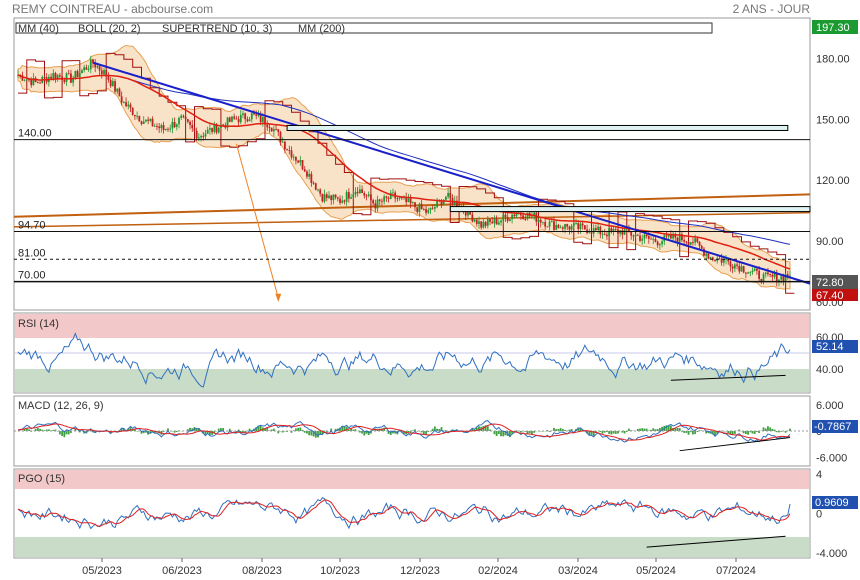  I want to click on macd-tick: 6.000, so click(830, 406).